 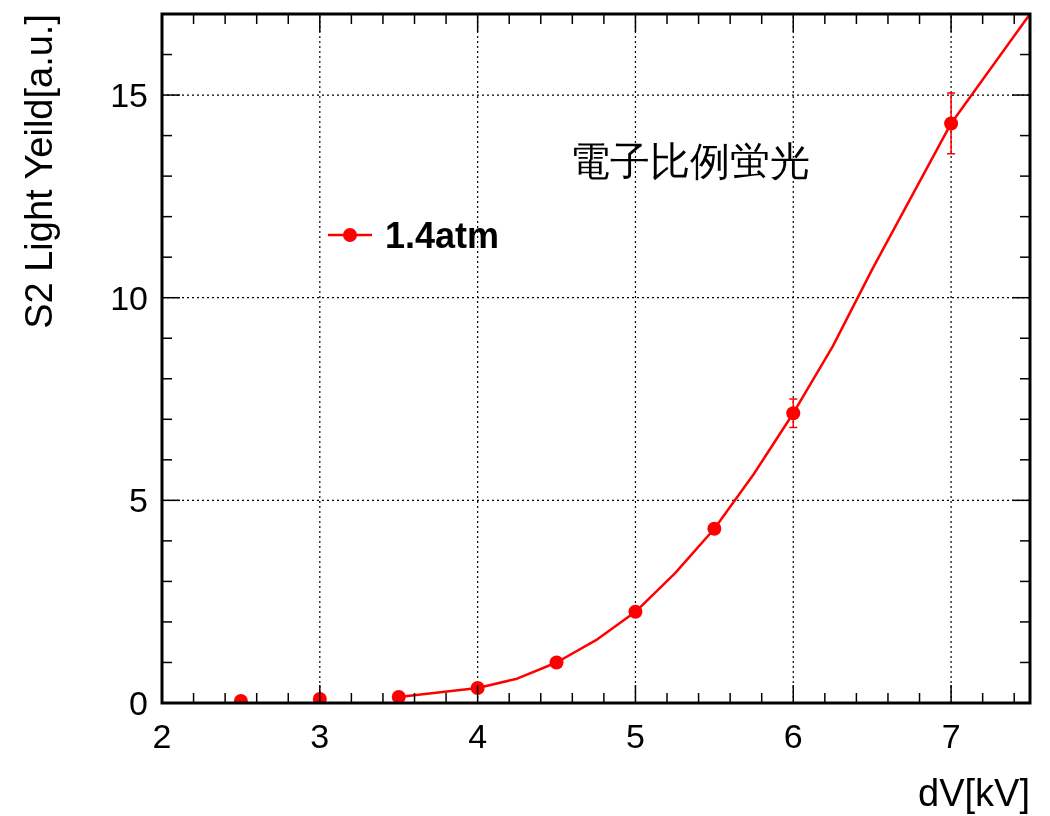 I want to click on y-tick-label: 5, so click(x=138, y=500).